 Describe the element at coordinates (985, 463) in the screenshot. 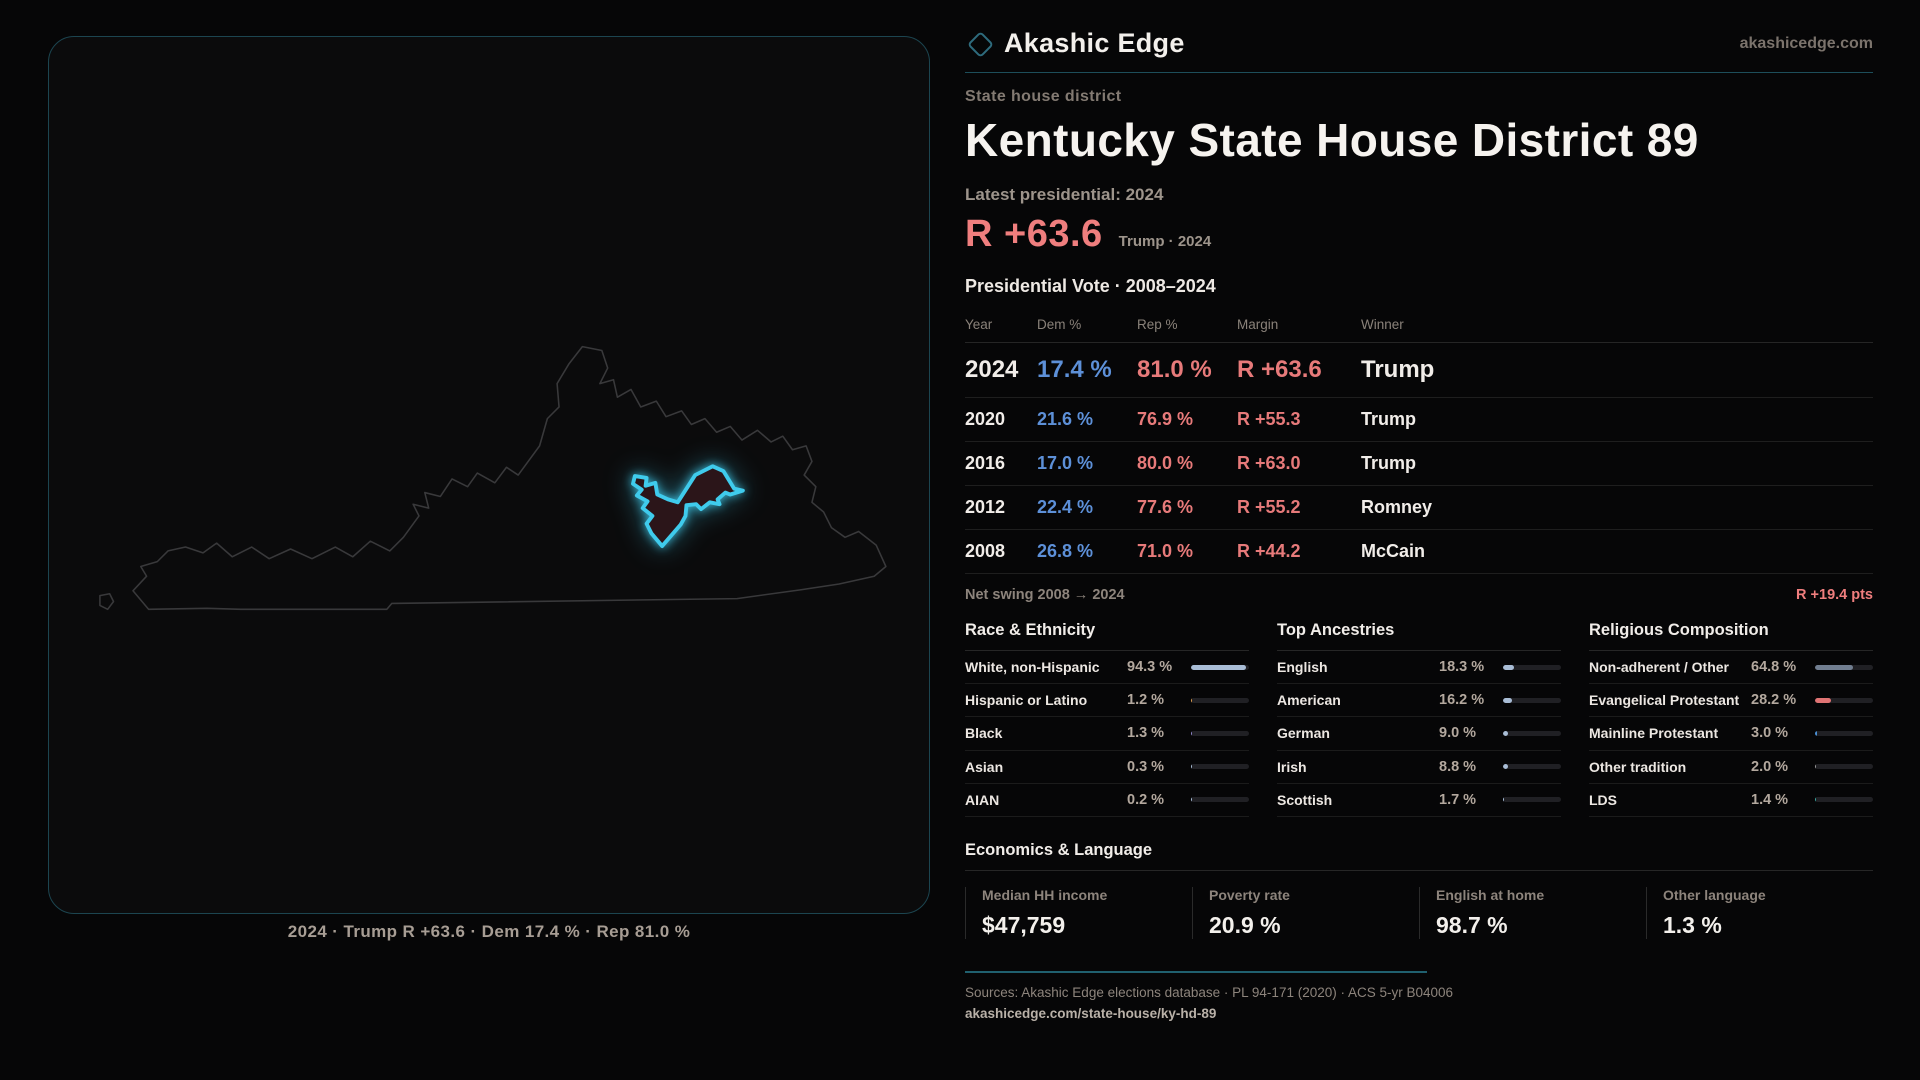

I see `cell-year: 2016` at that location.